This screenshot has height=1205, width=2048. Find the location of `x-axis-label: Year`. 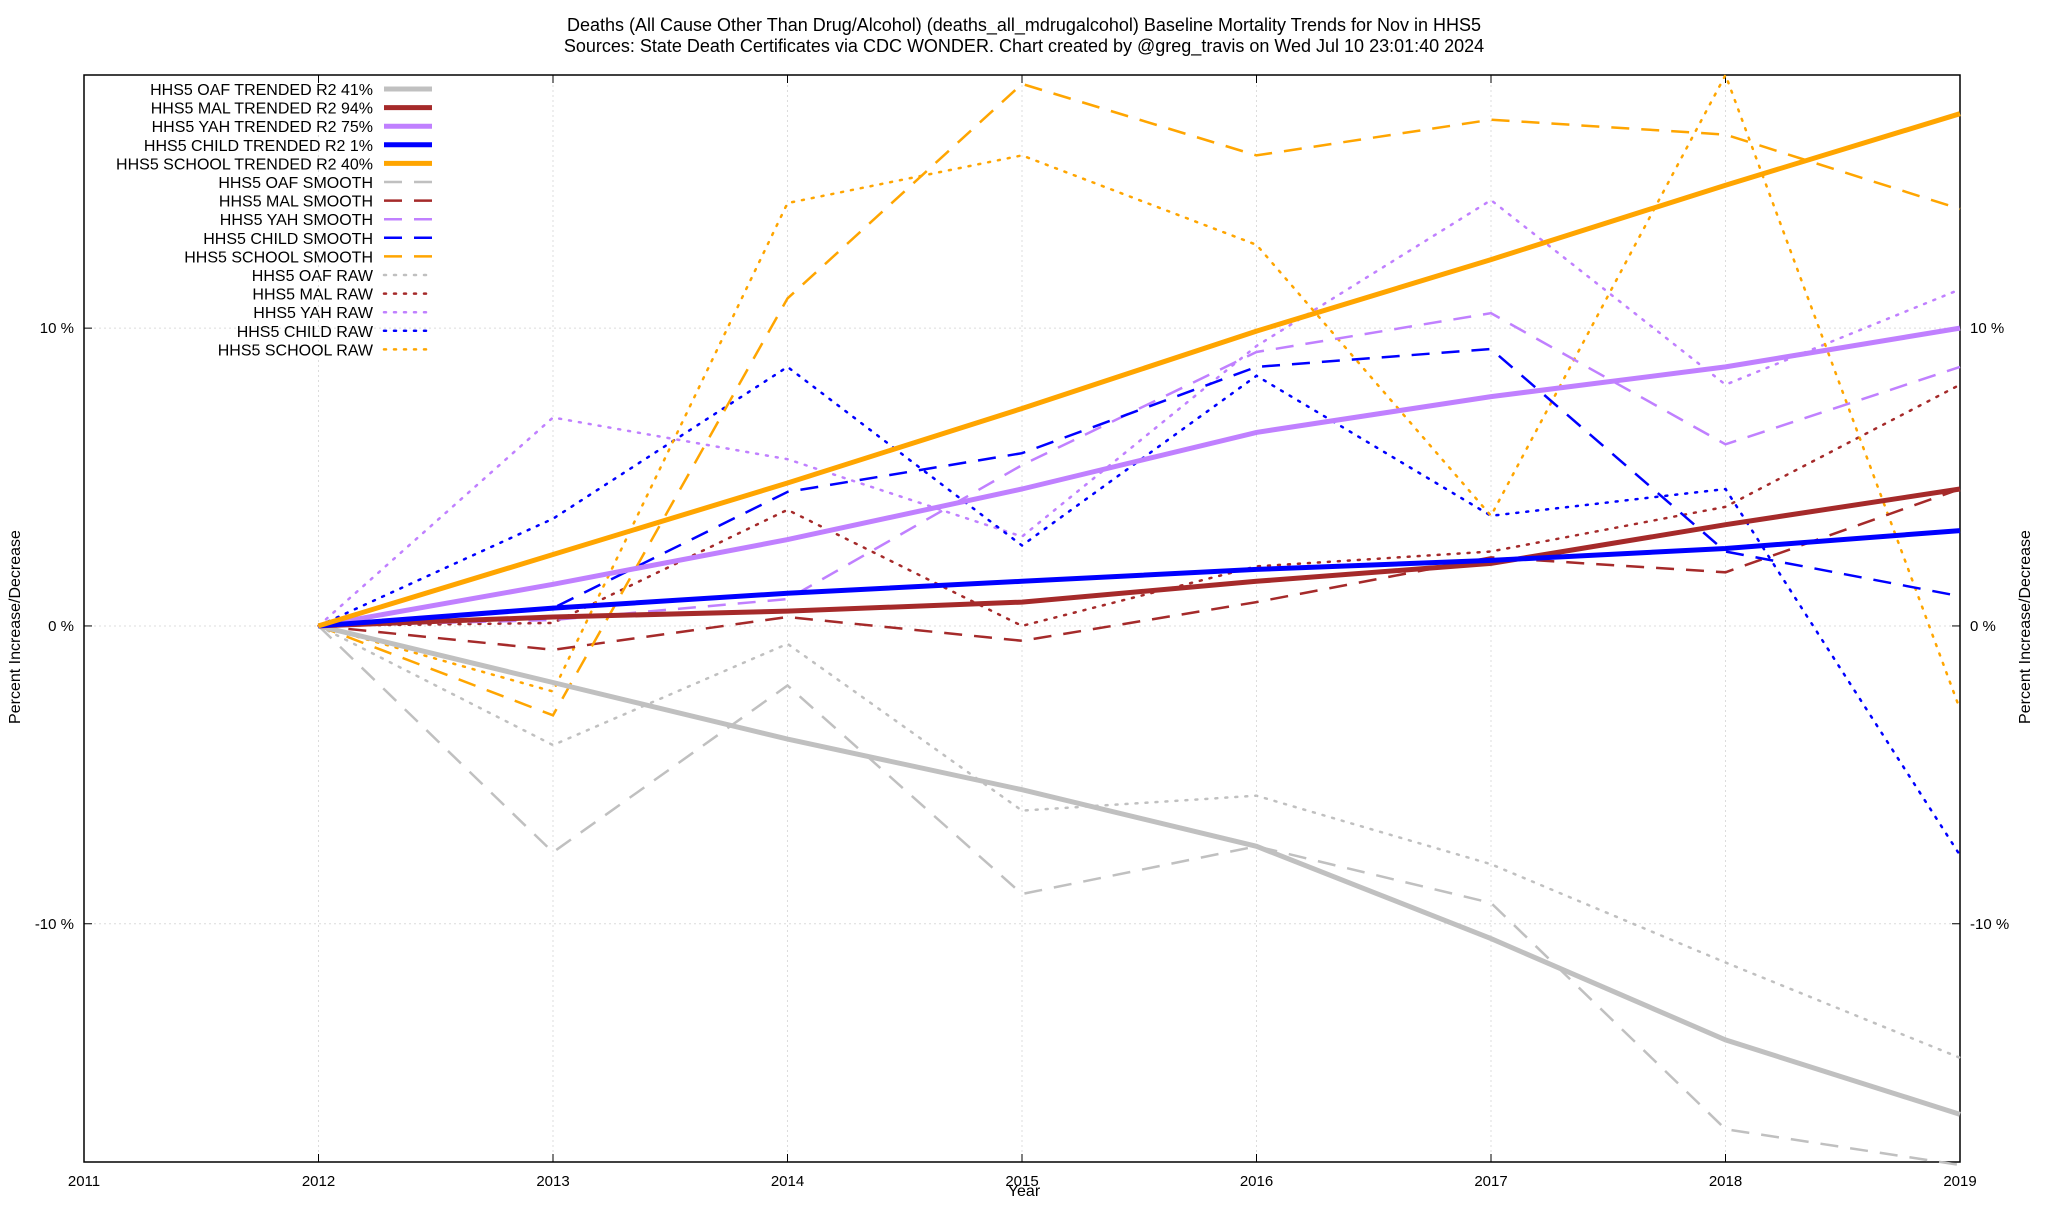

x-axis-label: Year is located at coordinates (1024, 1191).